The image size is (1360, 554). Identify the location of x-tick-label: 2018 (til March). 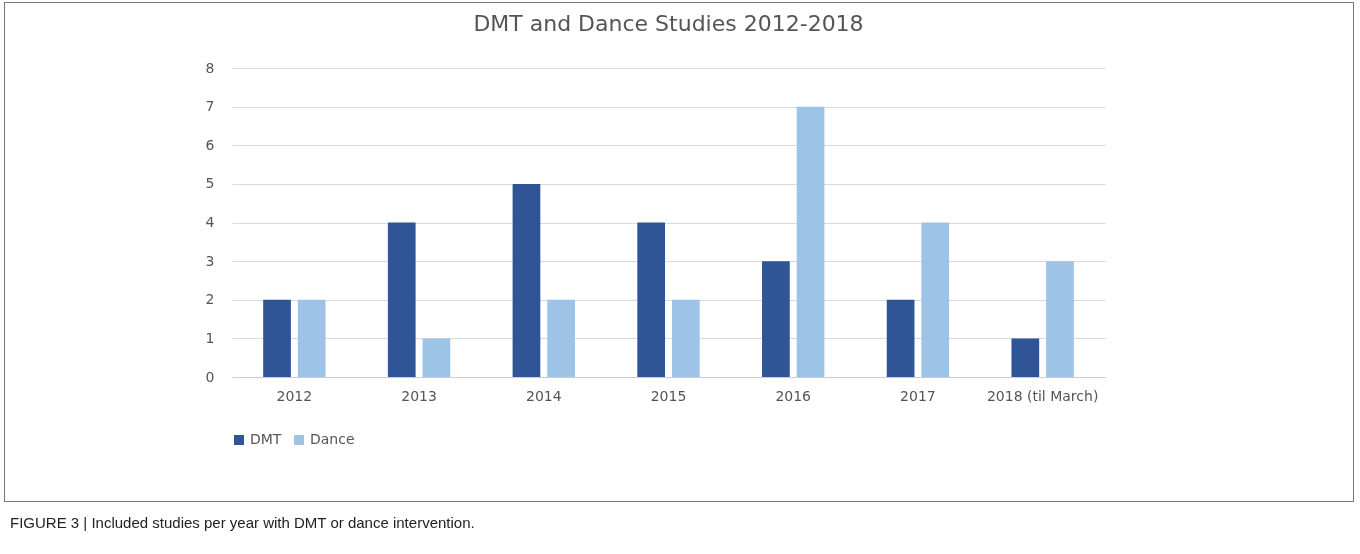
(1042, 395).